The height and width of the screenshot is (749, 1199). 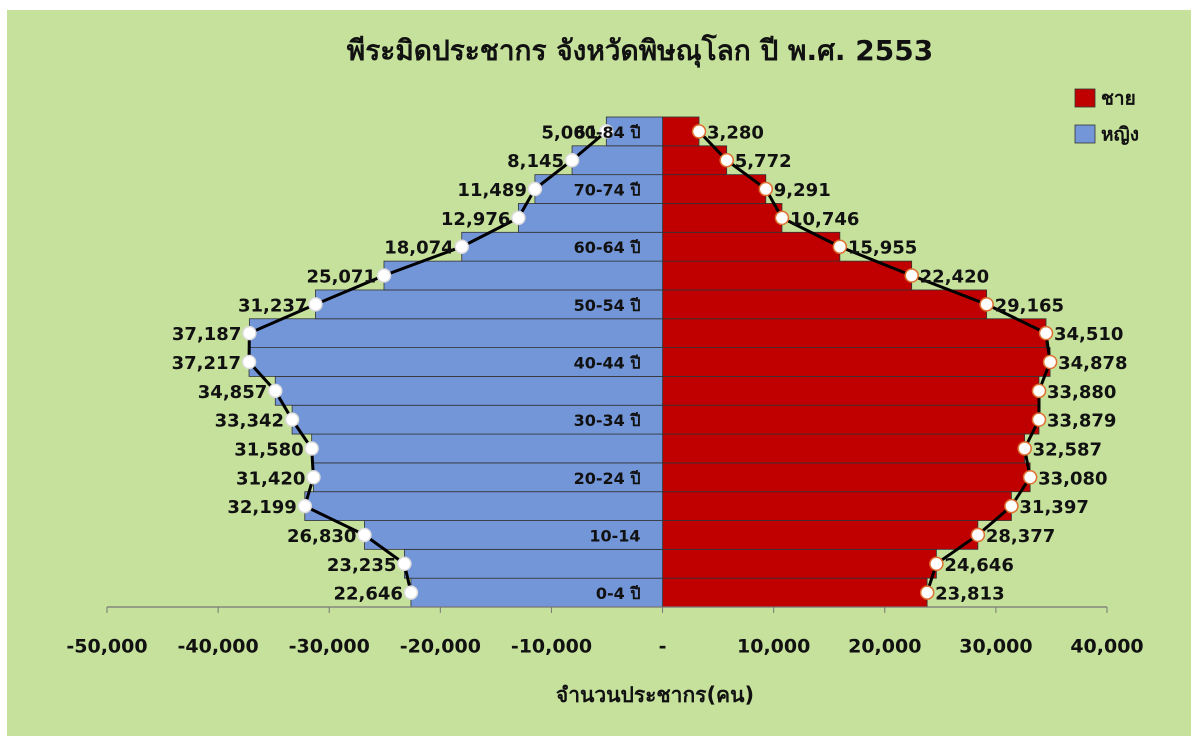 I want to click on data-label: 29,165, so click(x=1029, y=305).